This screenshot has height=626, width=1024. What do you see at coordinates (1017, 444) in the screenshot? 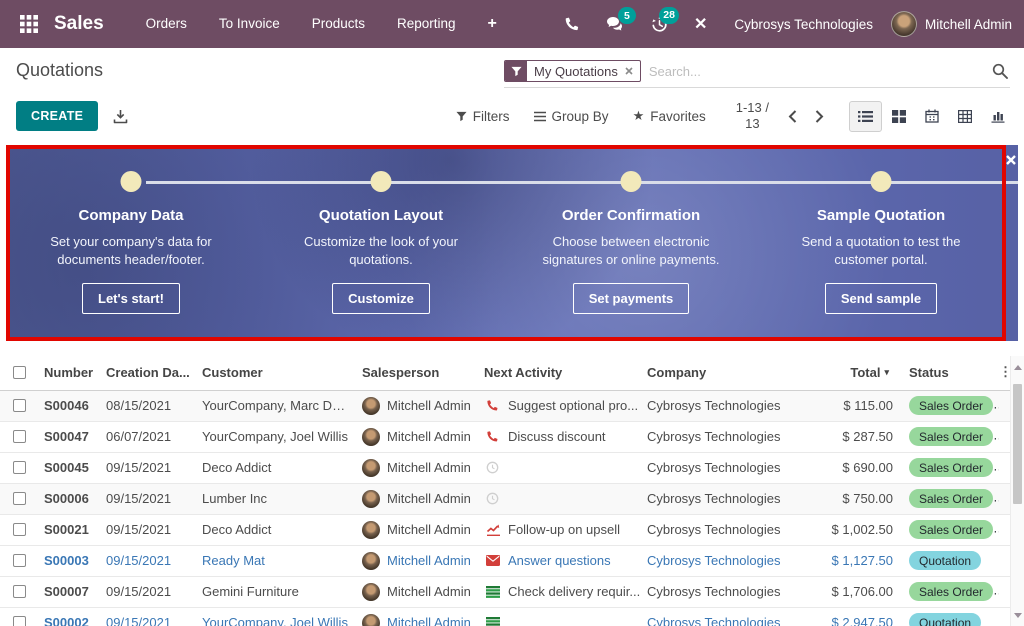
I see `scrollbar-thumb` at bounding box center [1017, 444].